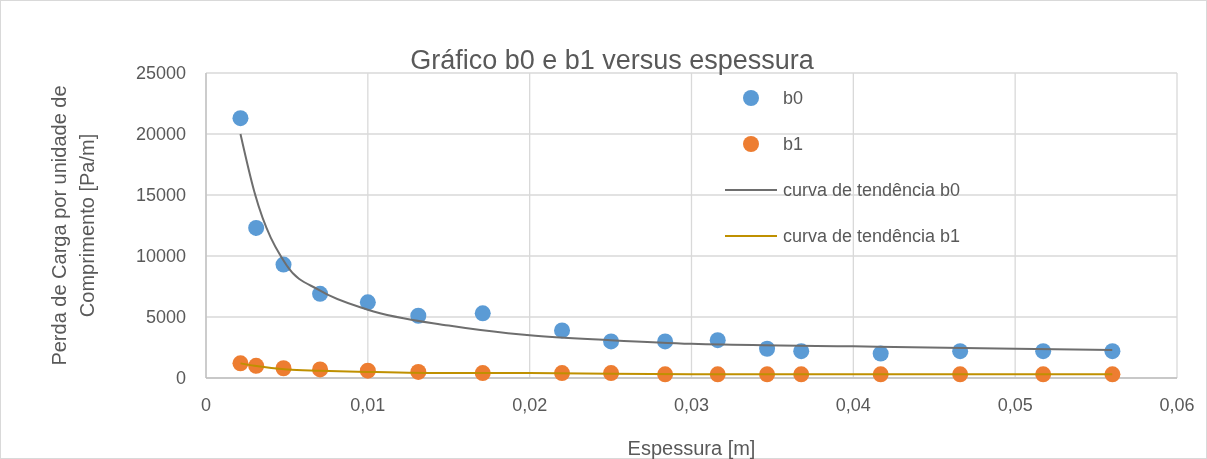 The height and width of the screenshot is (459, 1207). Describe the element at coordinates (530, 405) in the screenshot. I see `x-tick-label: 0,02` at that location.